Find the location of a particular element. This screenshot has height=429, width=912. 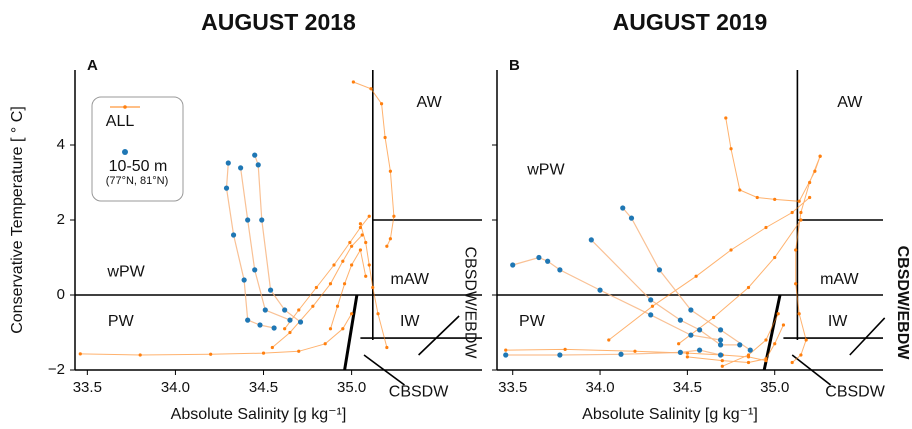

series-line is located at coordinates (263, 241).